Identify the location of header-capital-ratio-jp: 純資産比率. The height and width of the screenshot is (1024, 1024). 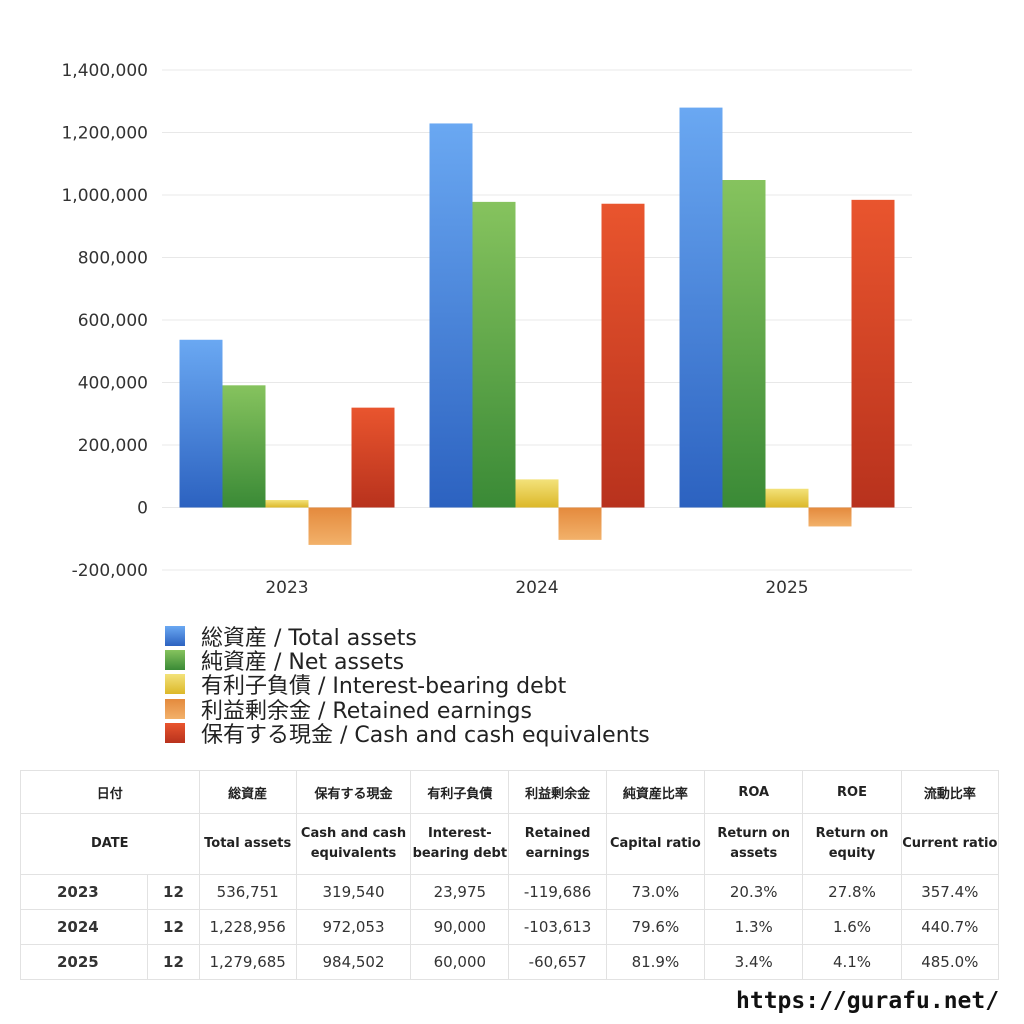
(655, 792).